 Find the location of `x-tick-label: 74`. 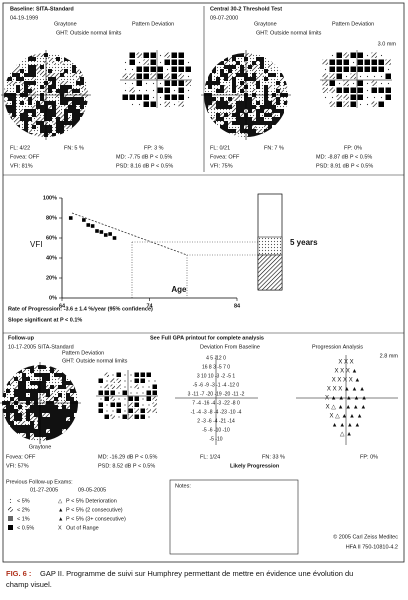

x-tick-label: 74 is located at coordinates (149, 306).